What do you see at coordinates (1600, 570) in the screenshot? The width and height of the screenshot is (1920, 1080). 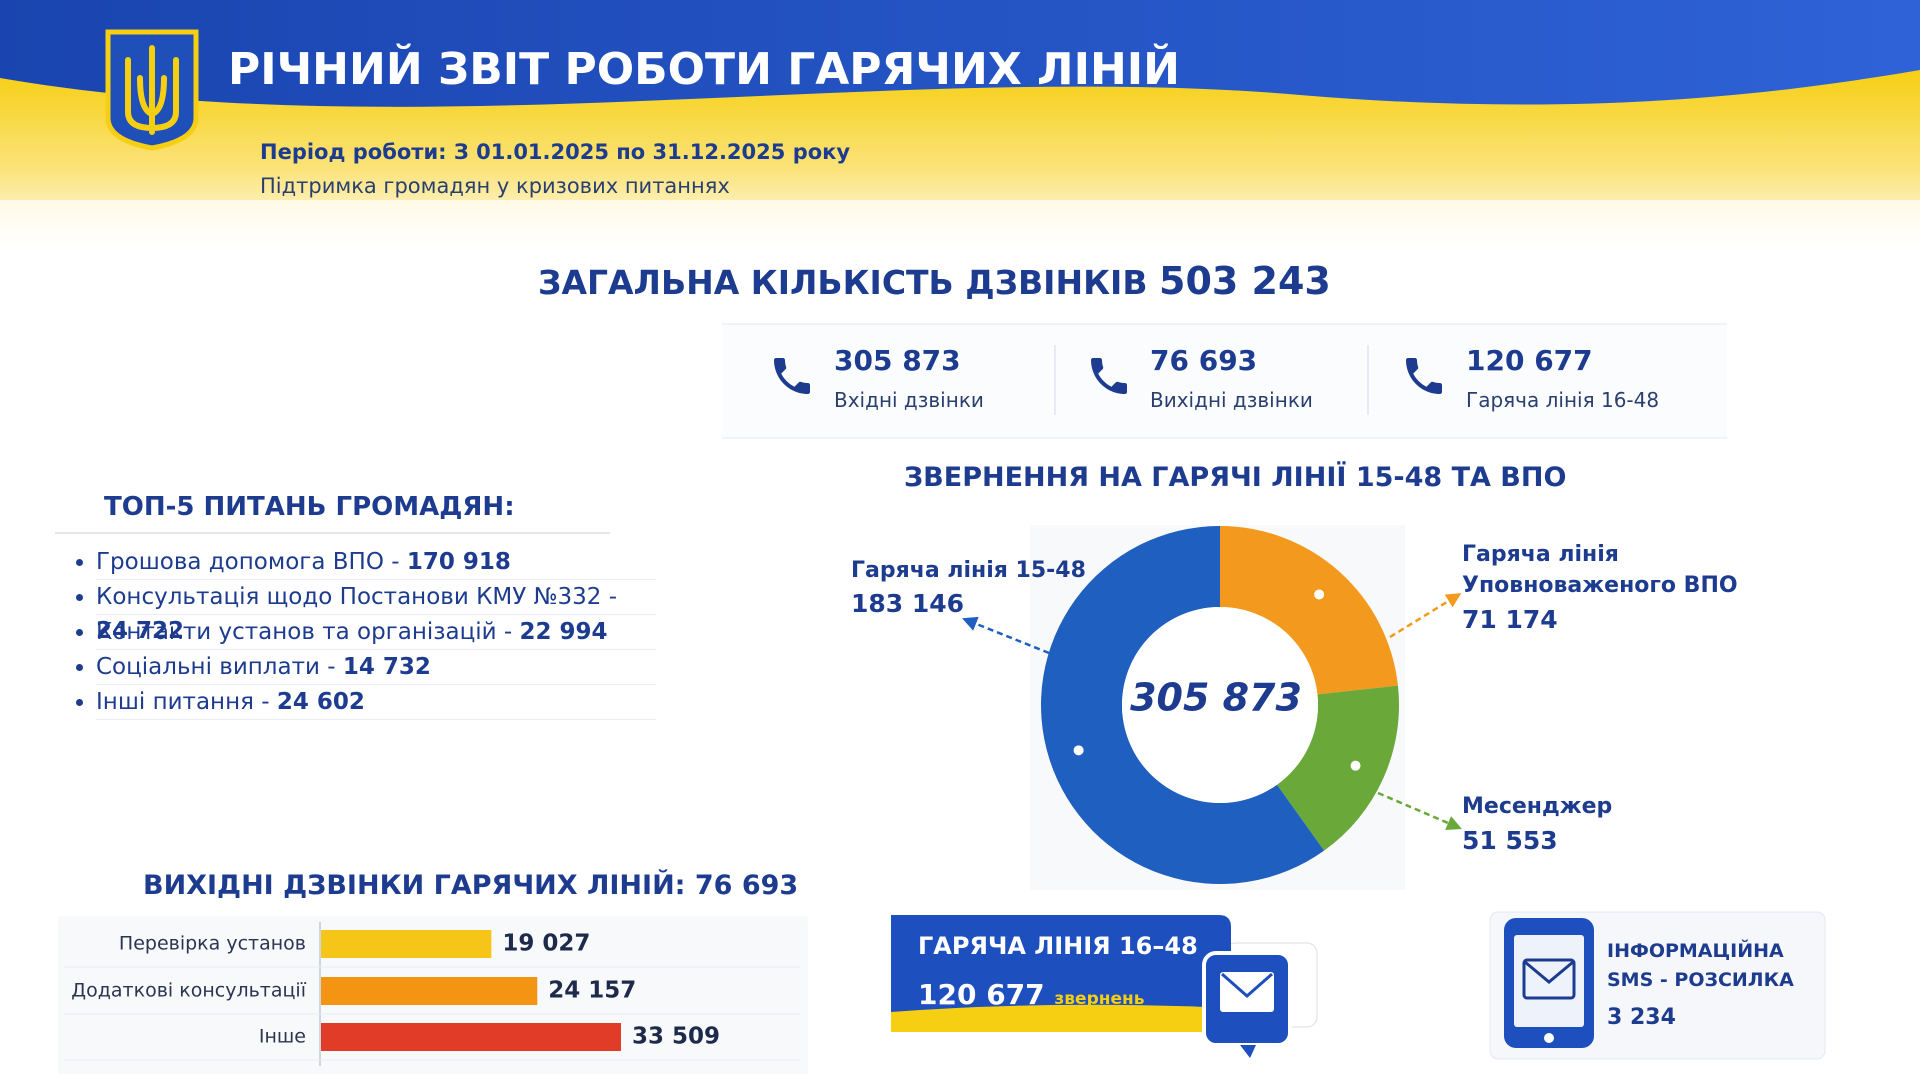 I see `legend-label: Гаряча лінія Уповноваженого ВПО` at bounding box center [1600, 570].